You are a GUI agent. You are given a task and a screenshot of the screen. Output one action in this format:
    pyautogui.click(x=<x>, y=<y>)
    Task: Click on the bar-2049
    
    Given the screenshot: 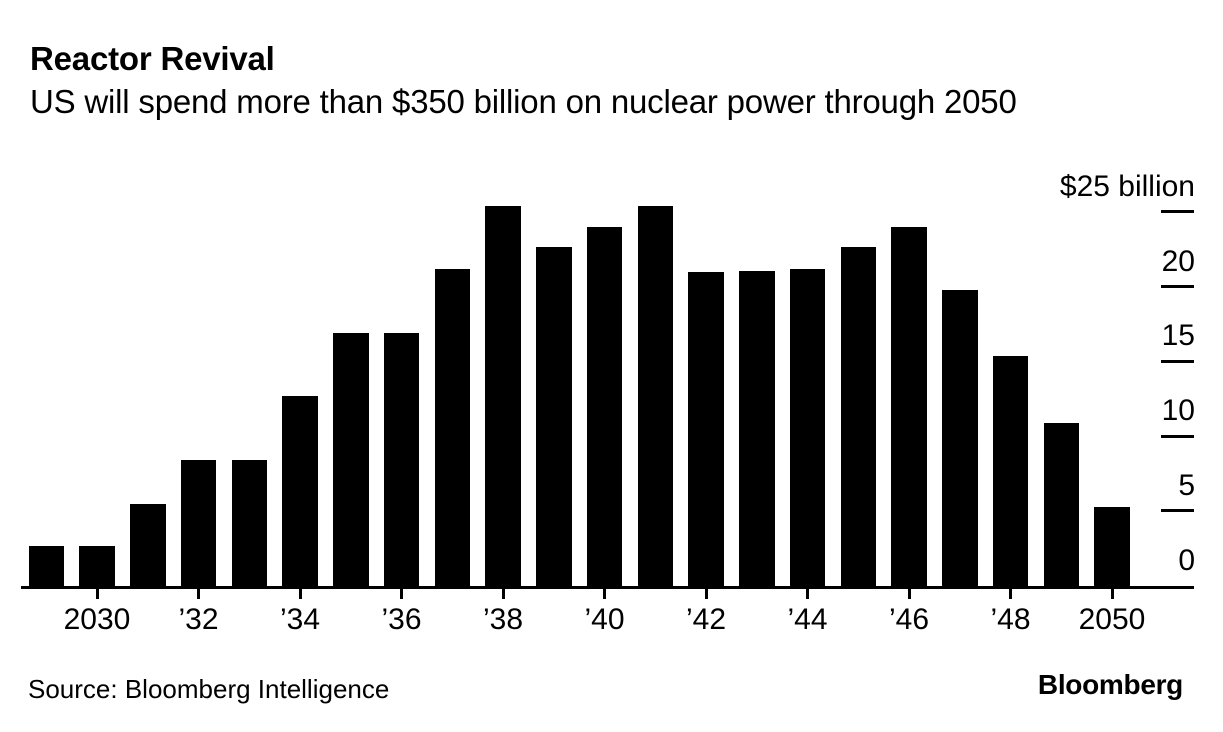 What is the action you would take?
    pyautogui.click(x=1061, y=504)
    